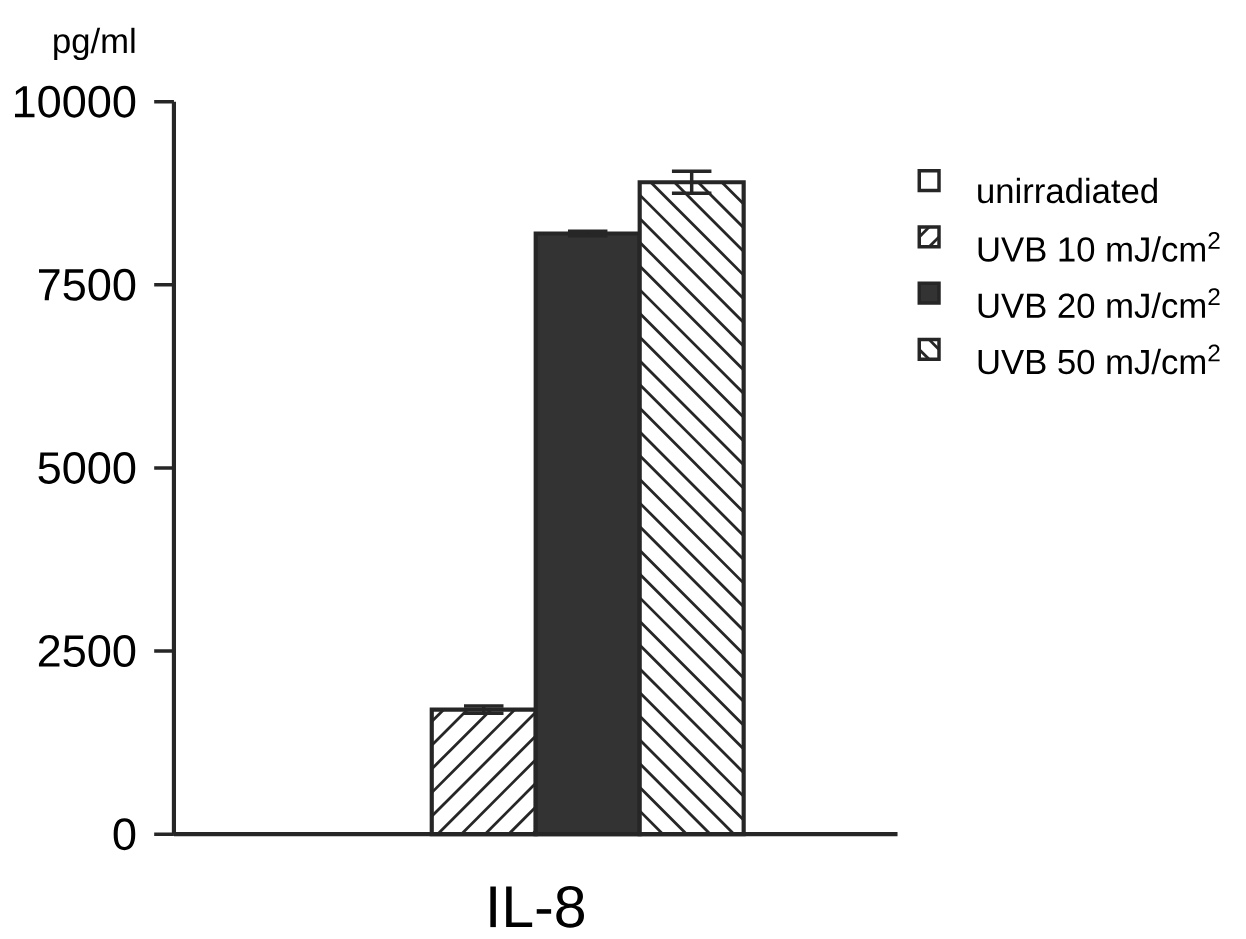  What do you see at coordinates (87, 650) in the screenshot?
I see `y-tick-label: 2500` at bounding box center [87, 650].